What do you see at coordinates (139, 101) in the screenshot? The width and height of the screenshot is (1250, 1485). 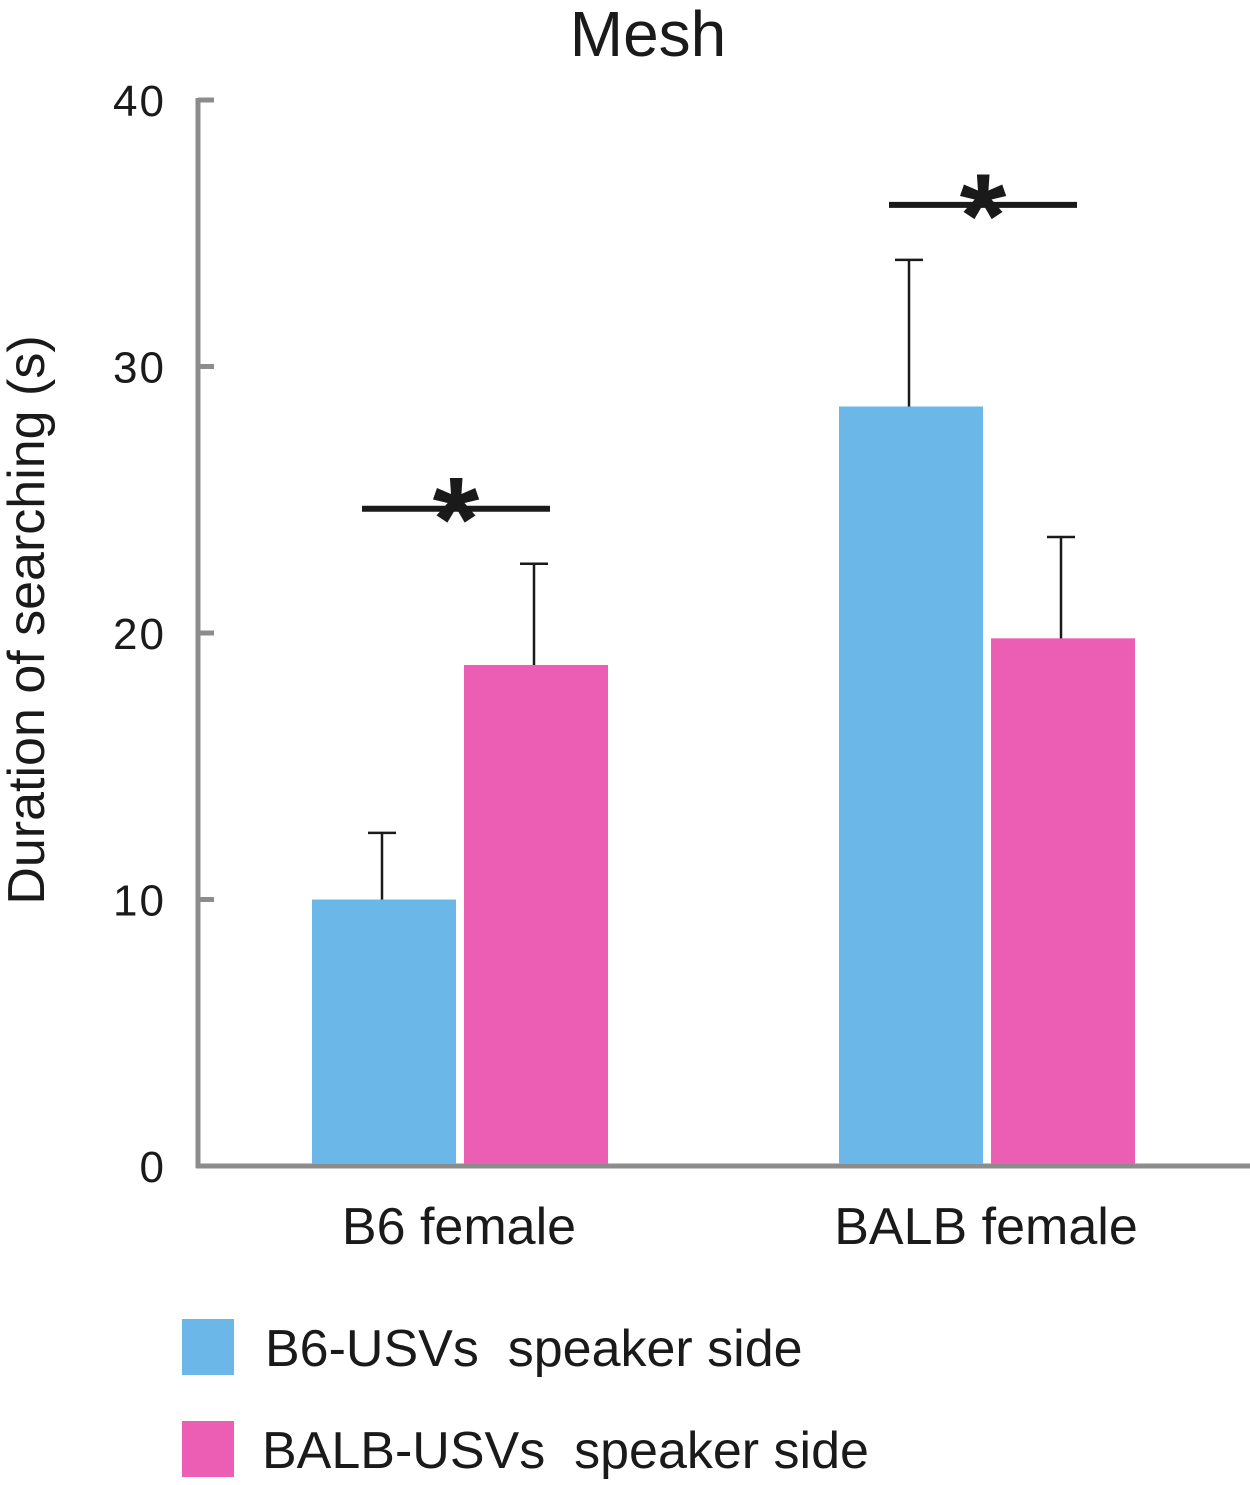 I see `y-tick-label: 40` at bounding box center [139, 101].